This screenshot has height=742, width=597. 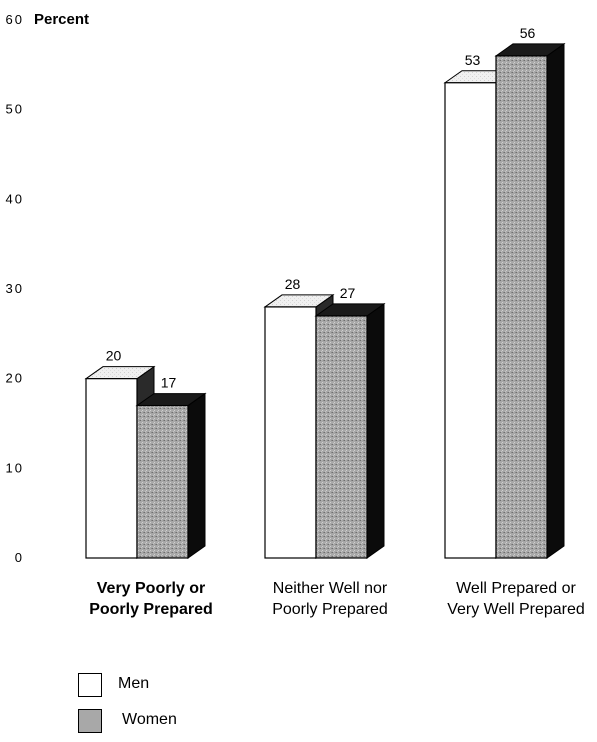 What do you see at coordinates (293, 284) in the screenshot?
I see `data-label-men: 28` at bounding box center [293, 284].